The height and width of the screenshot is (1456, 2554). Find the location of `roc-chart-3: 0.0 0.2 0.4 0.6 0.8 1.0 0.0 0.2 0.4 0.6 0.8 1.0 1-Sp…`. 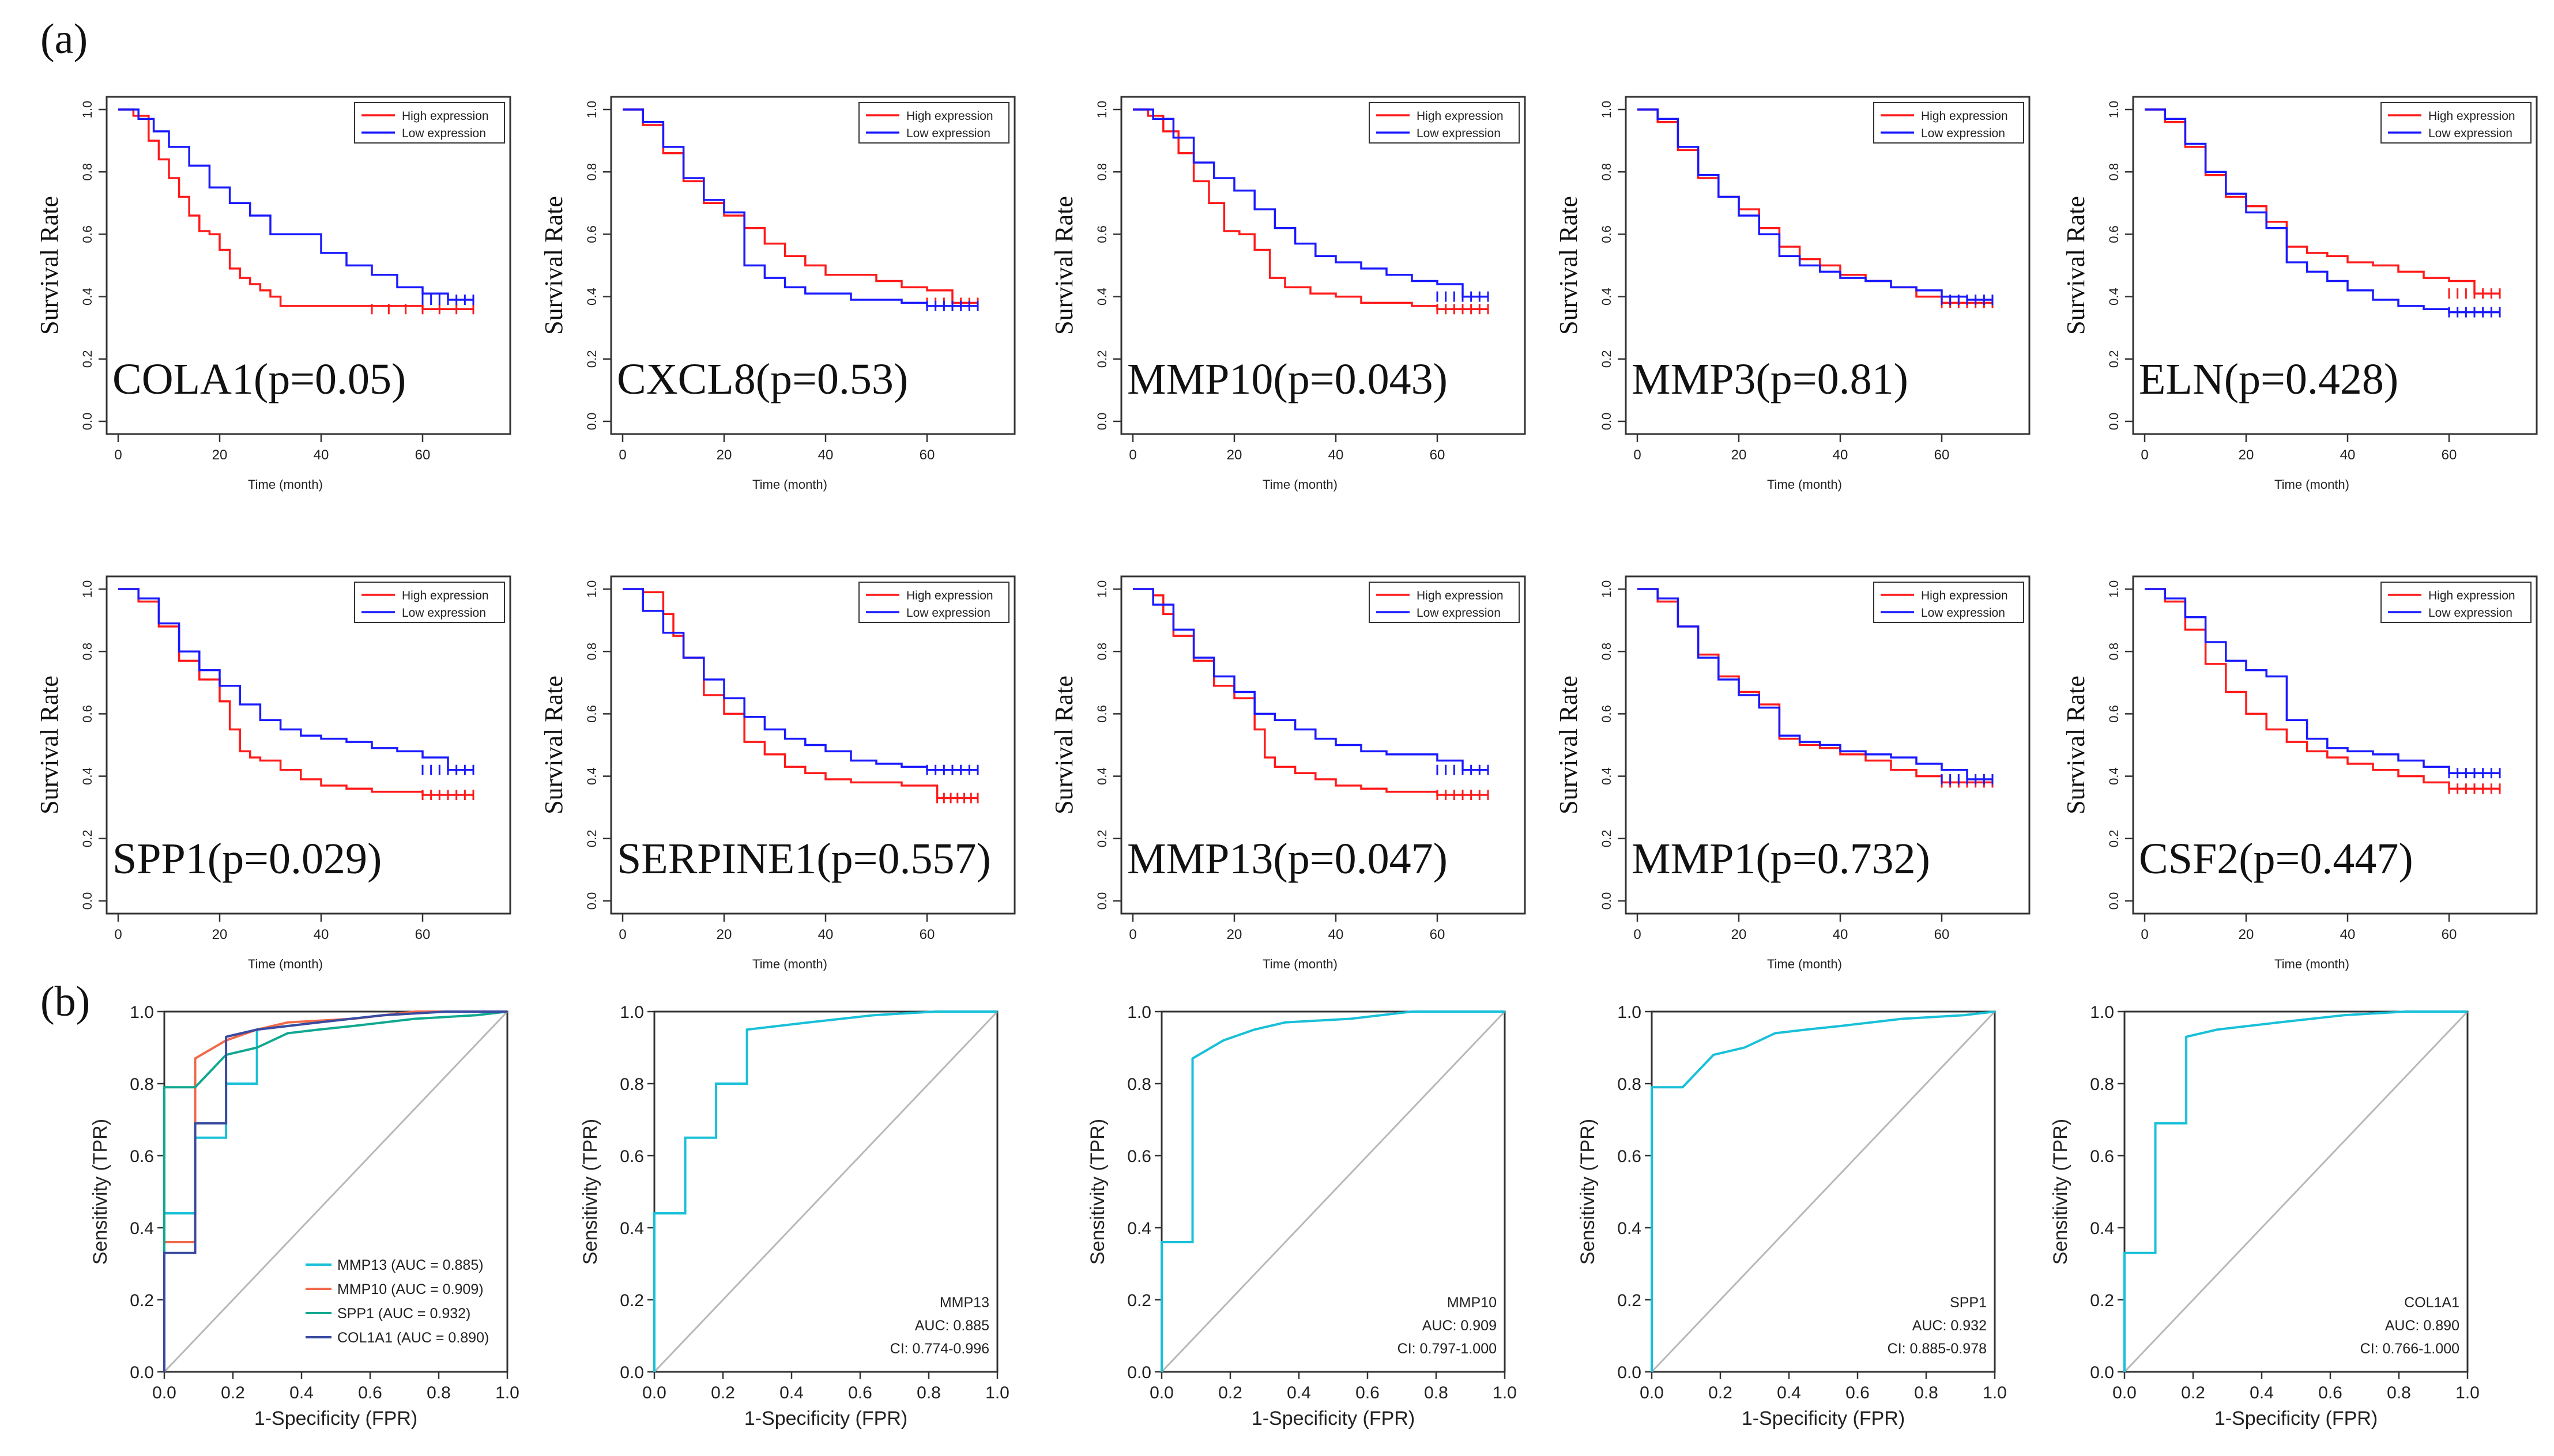

roc-chart-3: 0.0 0.2 0.4 0.6 0.8 1.0 0.0 0.2 0.4 0.6 0.8 1.0 1-Sp… is located at coordinates (1792, 1216).